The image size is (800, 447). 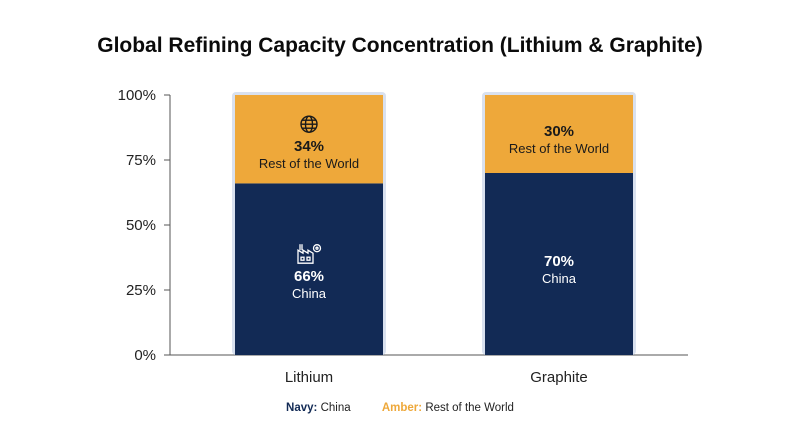 I want to click on data-label-value: 70%, so click(x=559, y=261).